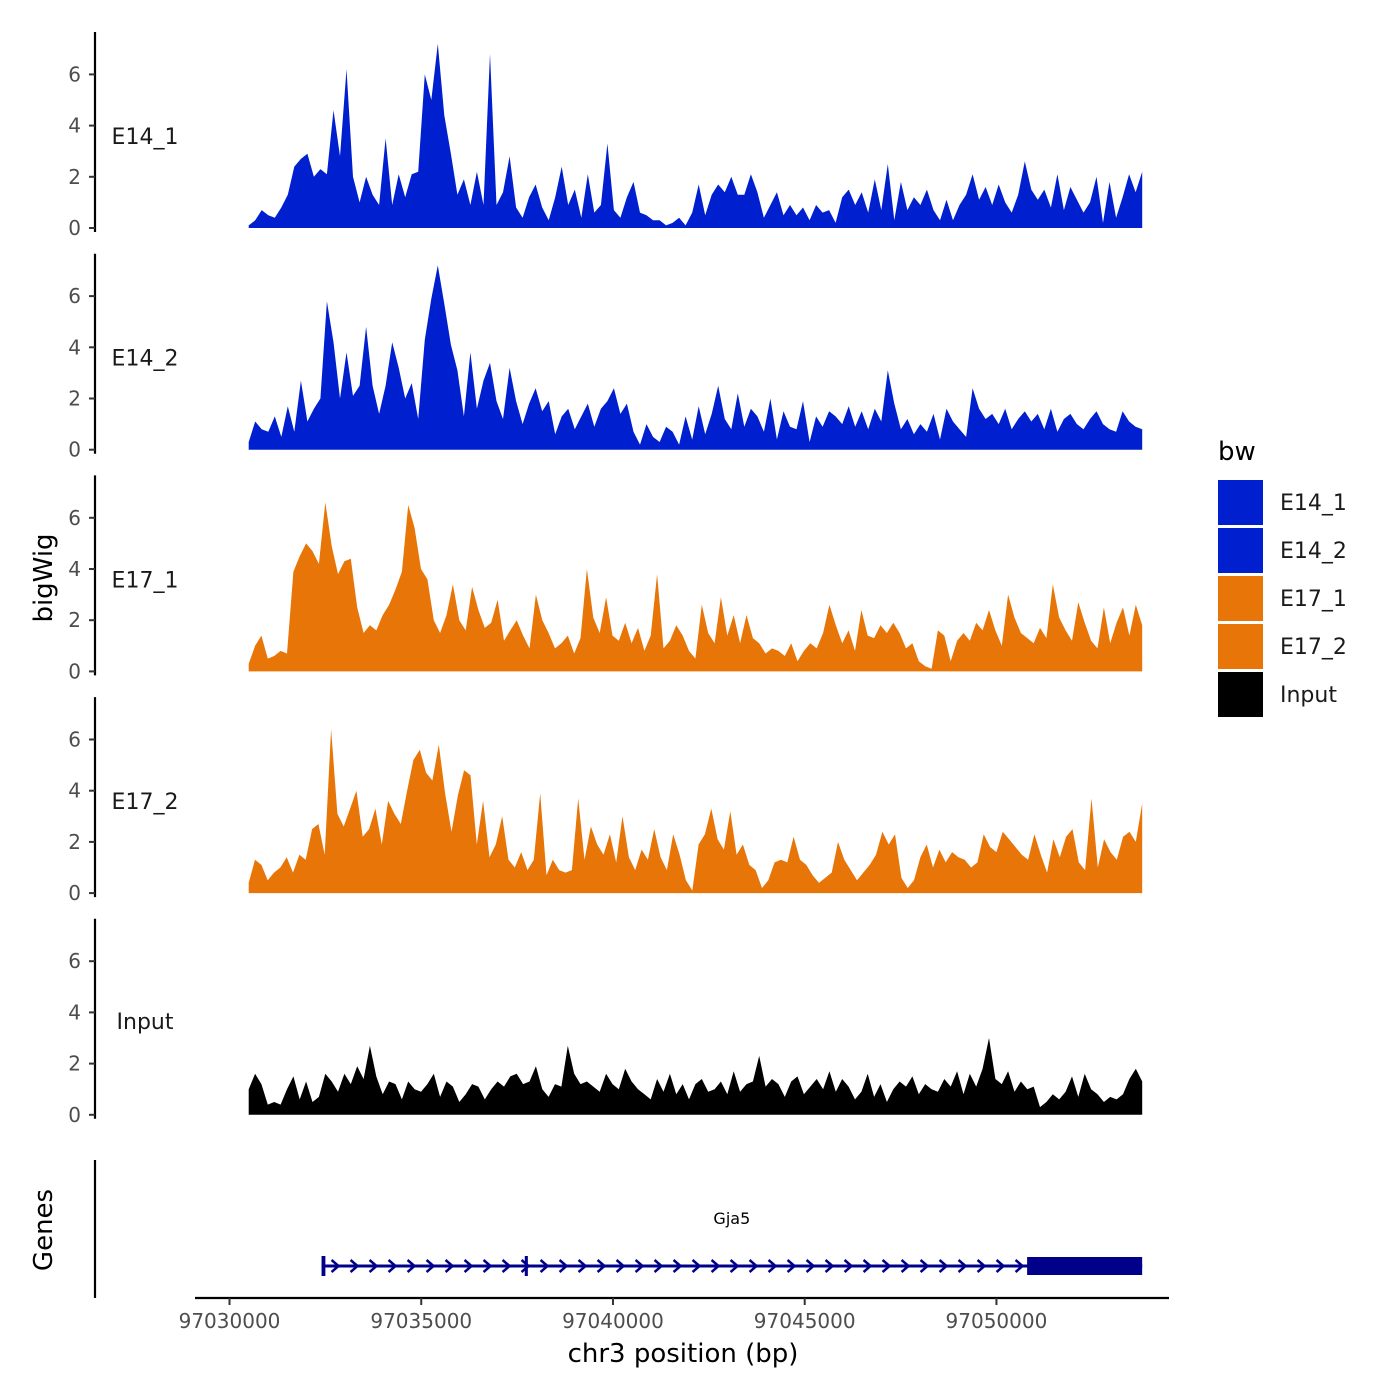  What do you see at coordinates (731, 1218) in the screenshot?
I see `gene-name-label: Gja5` at bounding box center [731, 1218].